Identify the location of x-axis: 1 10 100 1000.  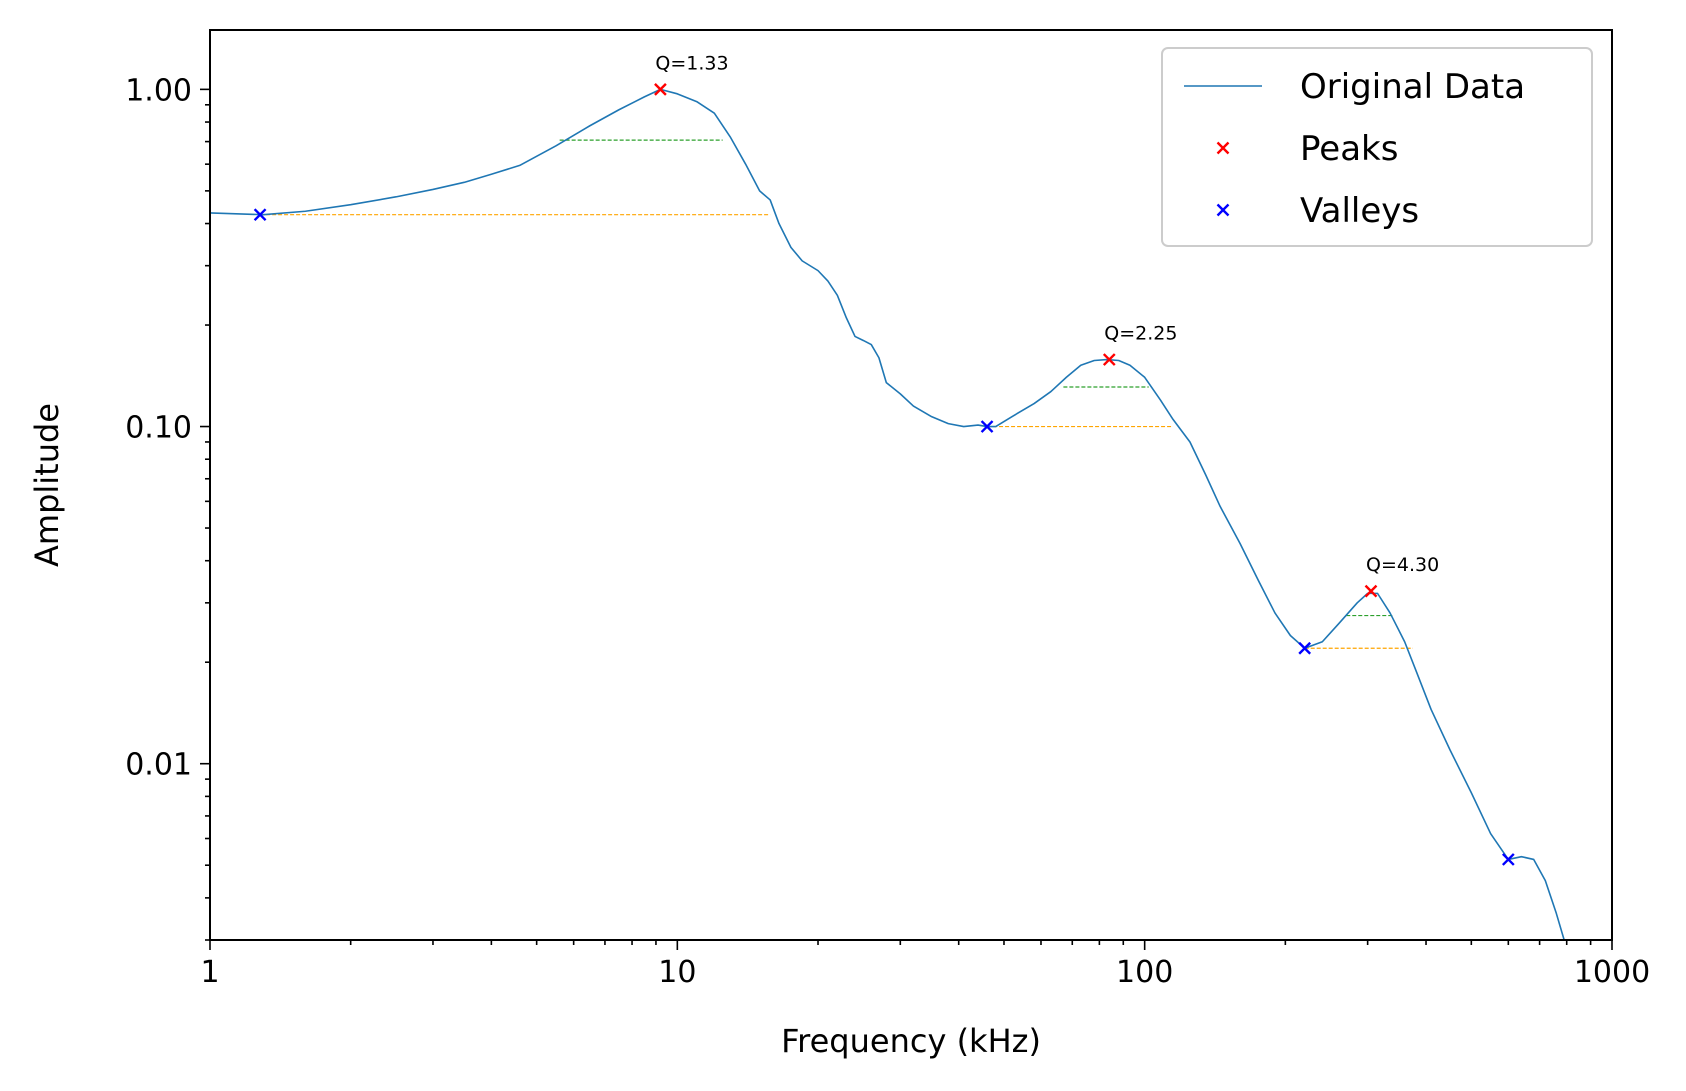
(925, 965).